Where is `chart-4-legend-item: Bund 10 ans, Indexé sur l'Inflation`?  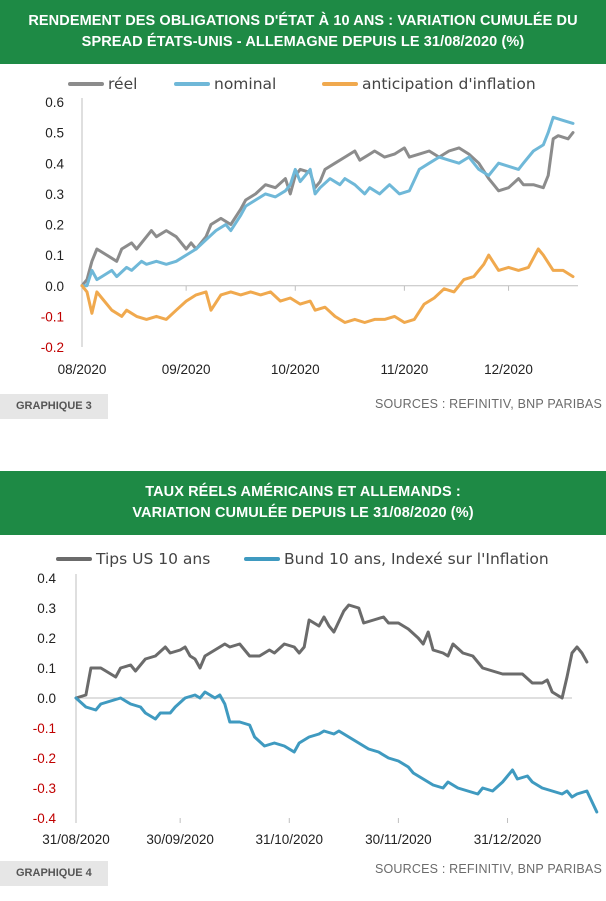 chart-4-legend-item: Bund 10 ans, Indexé sur l'Inflation is located at coordinates (396, 559).